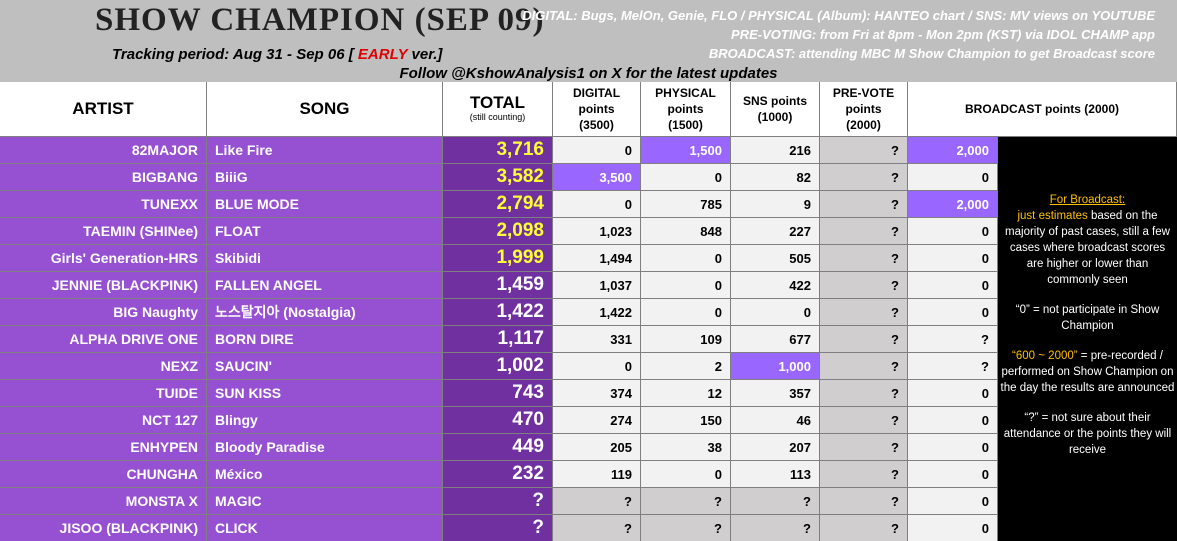 The image size is (1177, 541). Describe the element at coordinates (686, 204) in the screenshot. I see `physical-points: 785` at that location.